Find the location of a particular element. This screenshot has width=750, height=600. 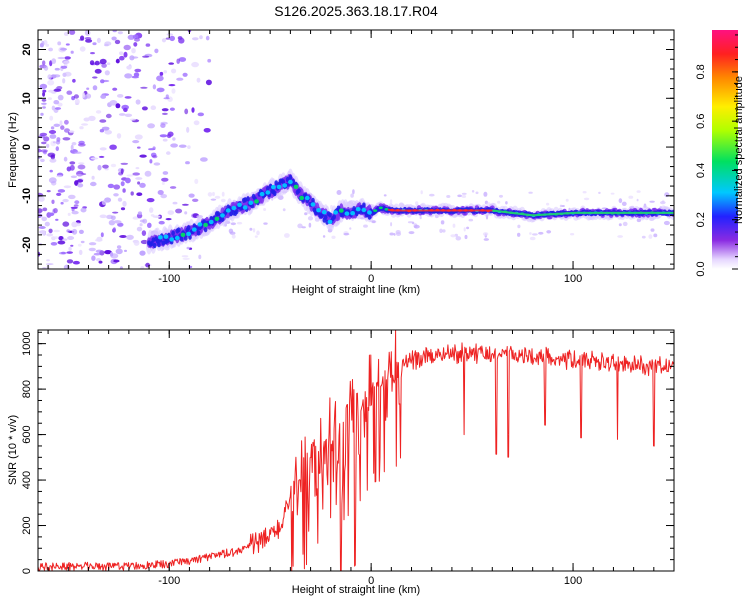

colorbar-tick-label: 0.6 is located at coordinates (701, 121).